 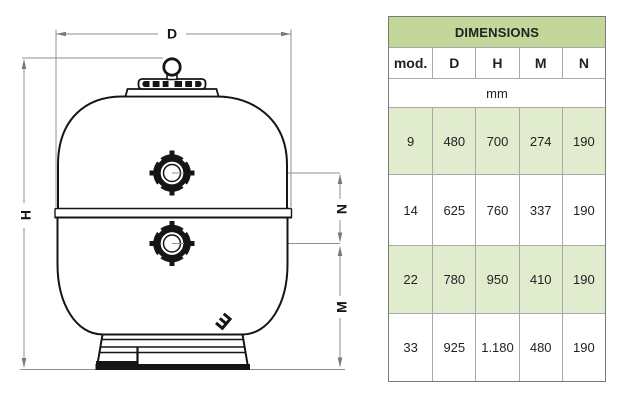 What do you see at coordinates (454, 347) in the screenshot?
I see `table-cell: 925` at bounding box center [454, 347].